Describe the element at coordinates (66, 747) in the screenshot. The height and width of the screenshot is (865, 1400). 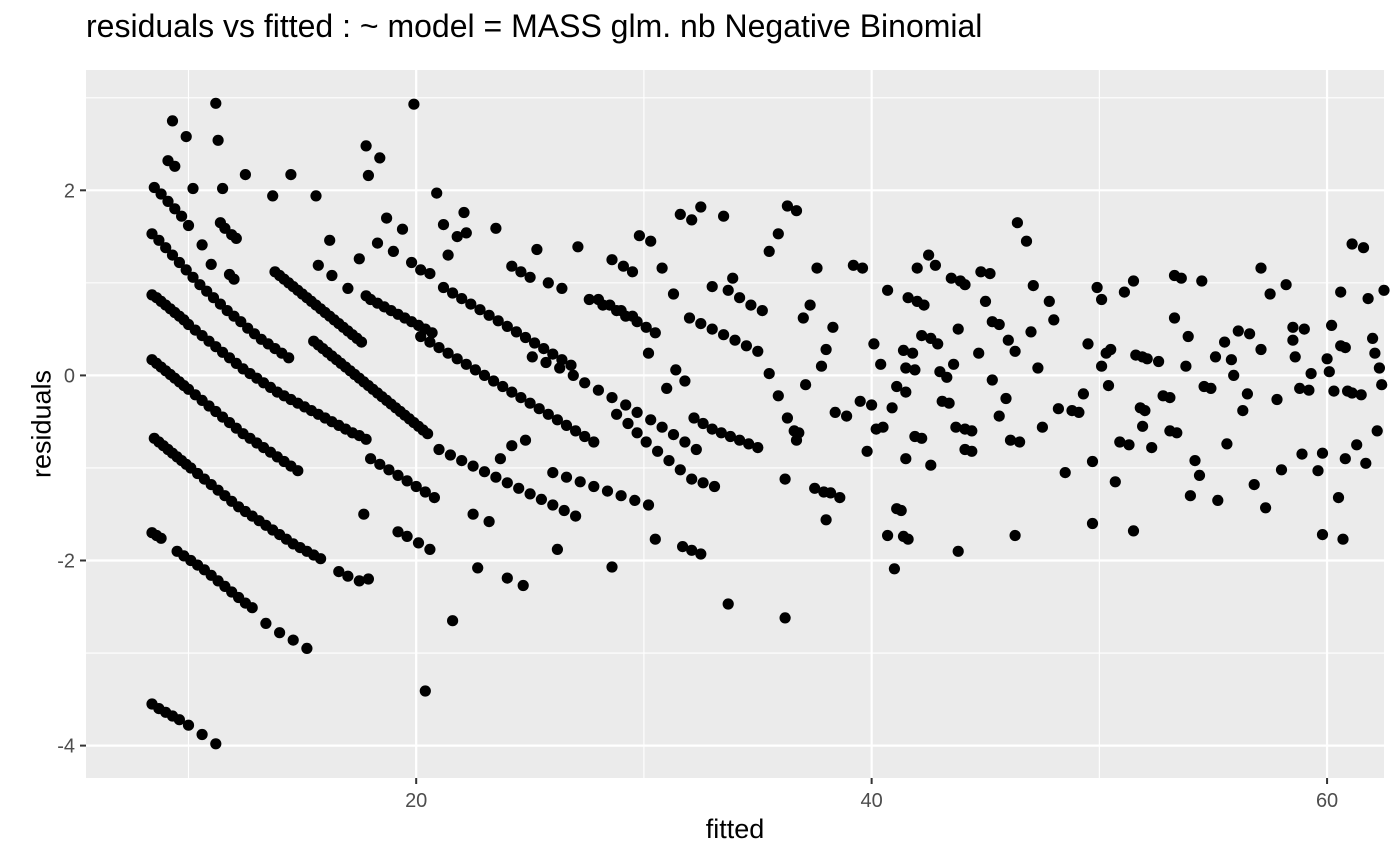
I see `y-tick-label: -4` at that location.